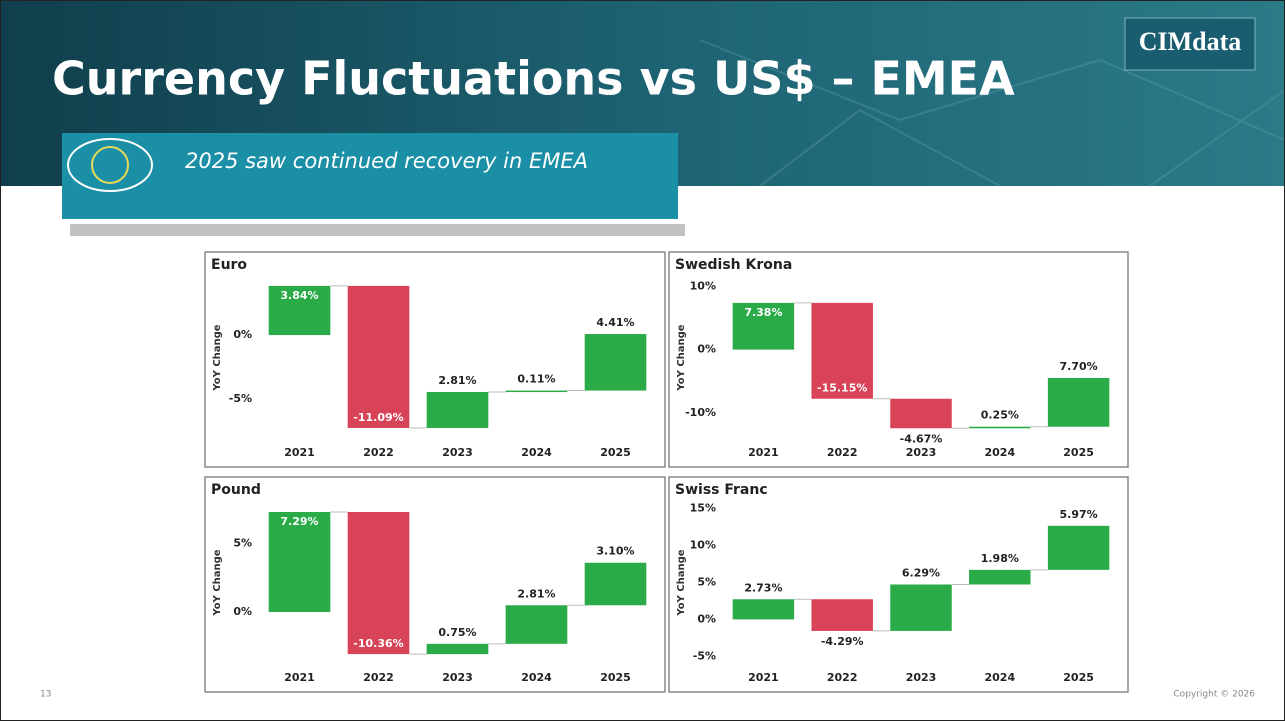 This screenshot has height=721, width=1285. Describe the element at coordinates (536, 379) in the screenshot. I see `data-label: 0.11%` at that location.